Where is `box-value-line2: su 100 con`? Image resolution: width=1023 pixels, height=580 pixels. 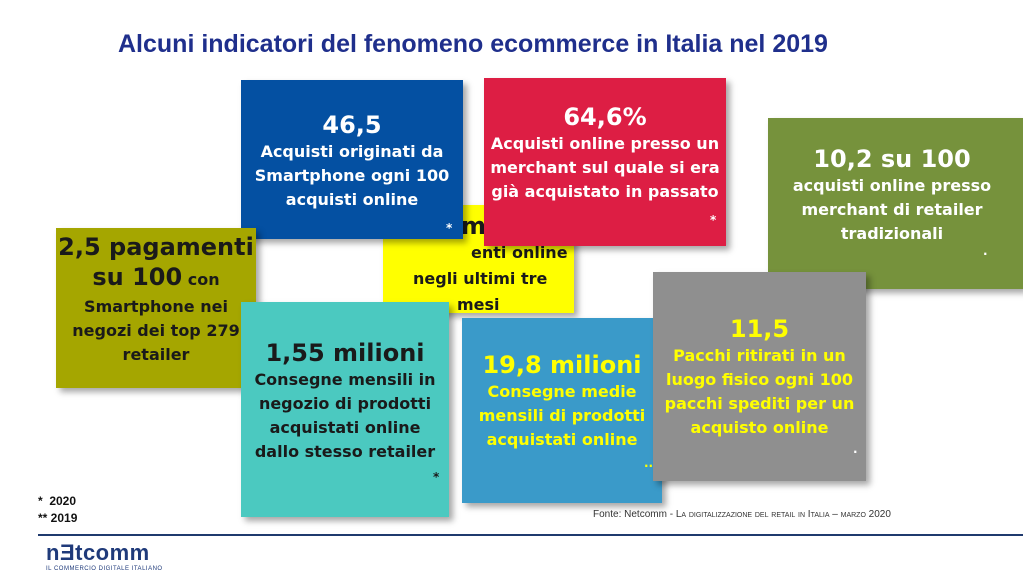 box-value-line2: su 100 con is located at coordinates (156, 278).